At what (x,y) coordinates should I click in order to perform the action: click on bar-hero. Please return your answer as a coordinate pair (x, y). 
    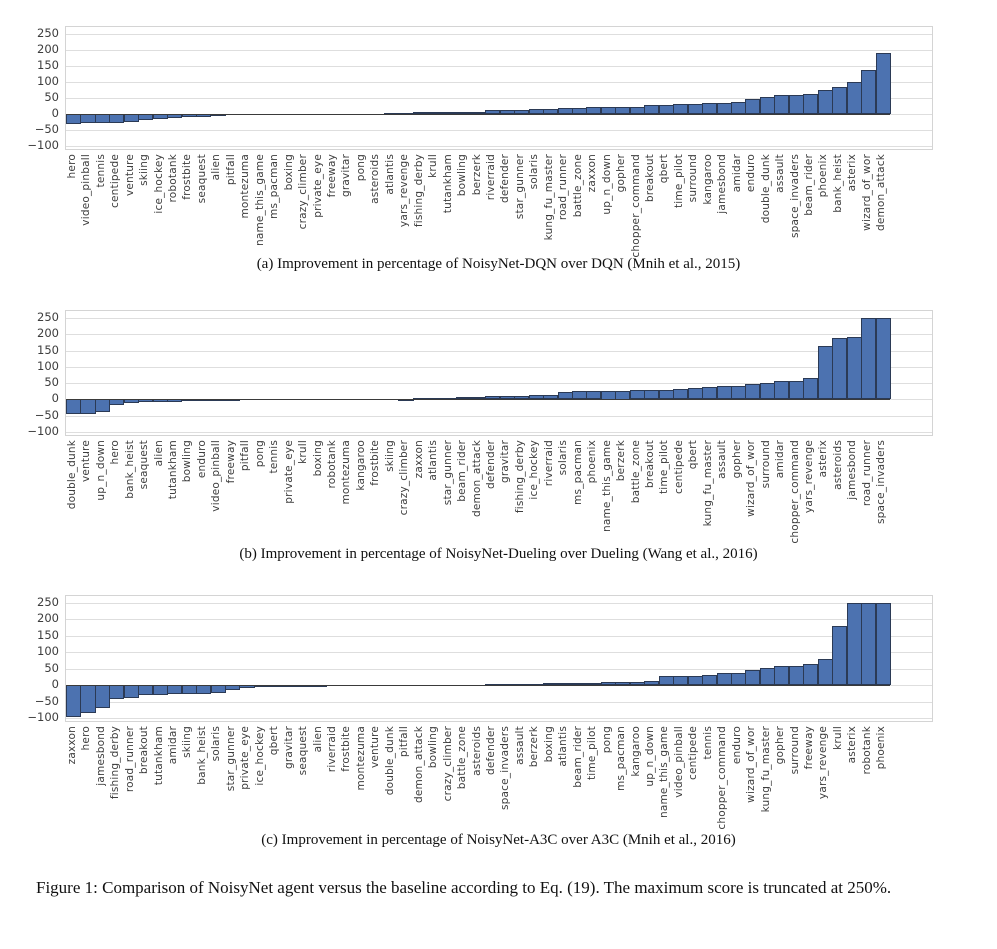
    Looking at the image, I should click on (74, 119).